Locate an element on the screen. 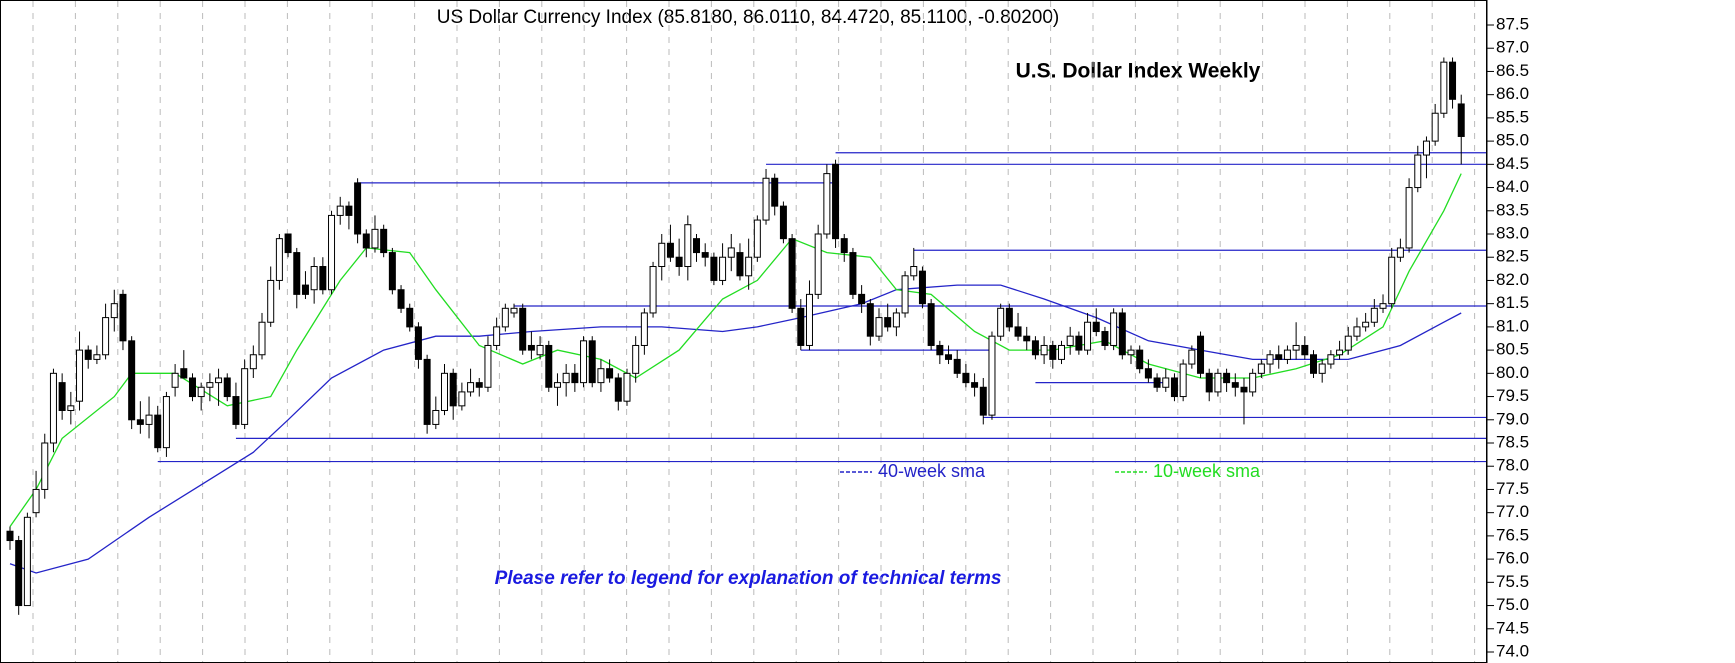  y-tick-label: 85.5 is located at coordinates (1512, 116).